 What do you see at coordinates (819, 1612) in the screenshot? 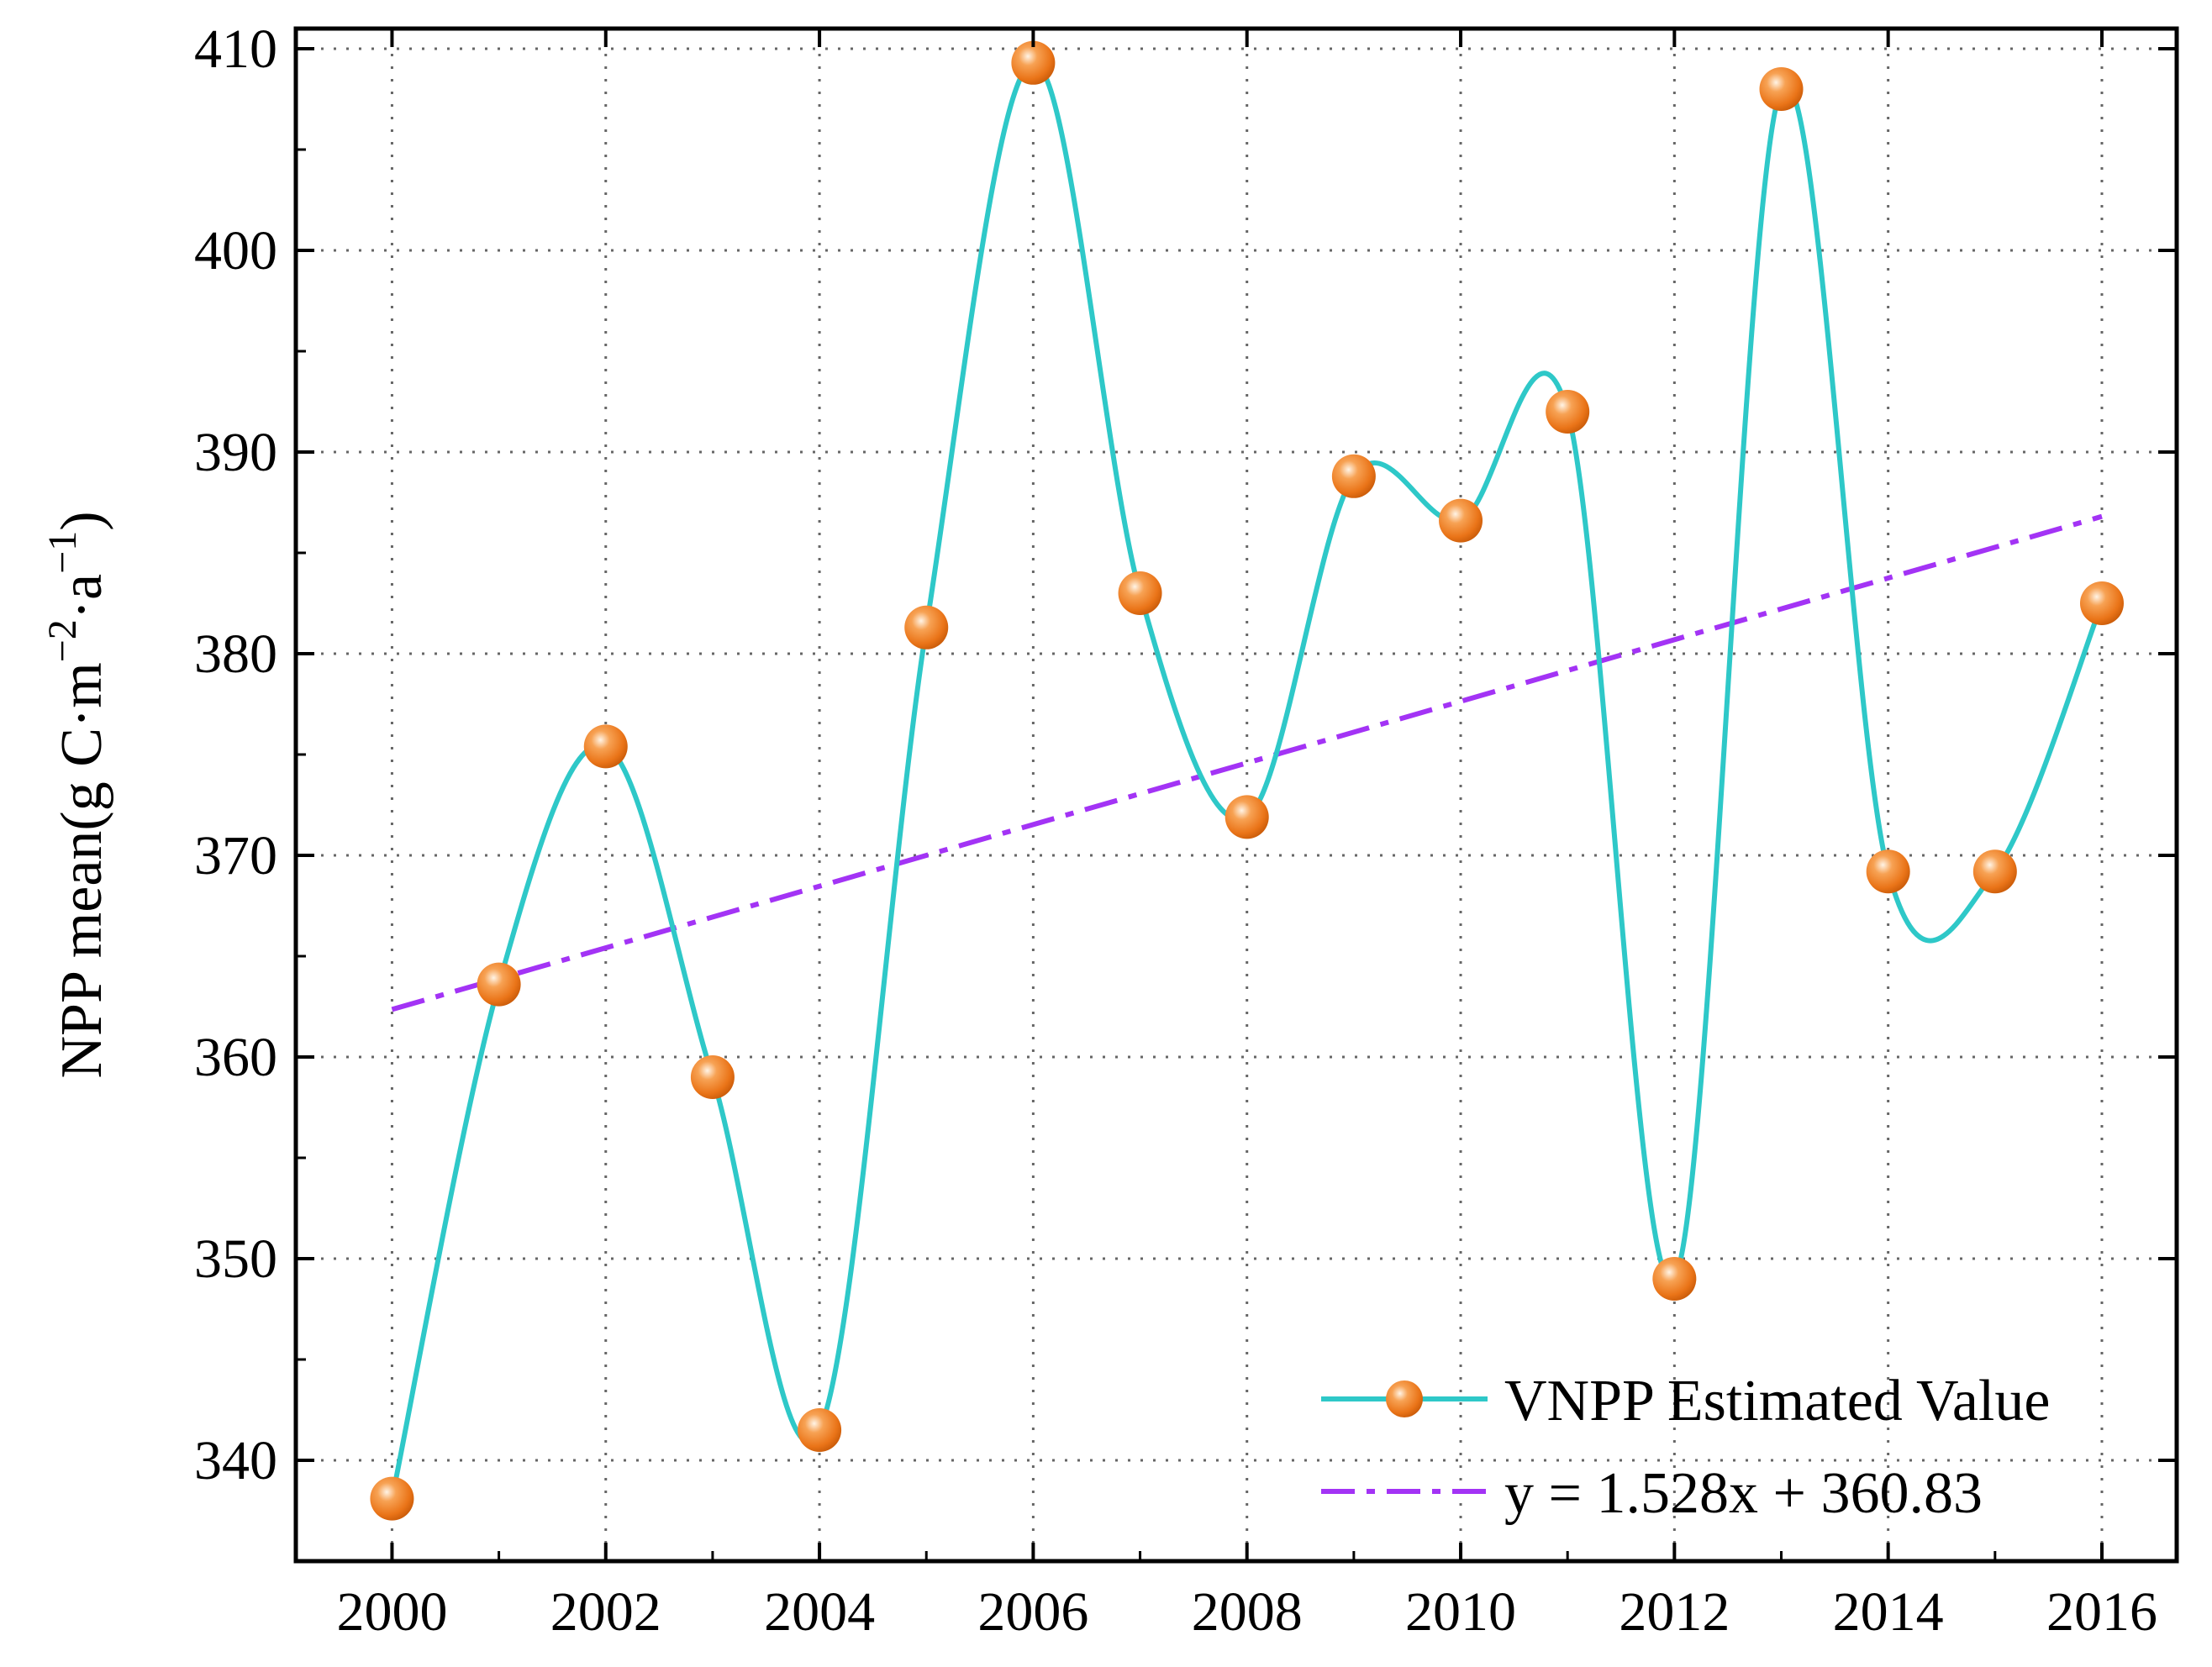
I see `x-tick-label: 2004` at bounding box center [819, 1612].